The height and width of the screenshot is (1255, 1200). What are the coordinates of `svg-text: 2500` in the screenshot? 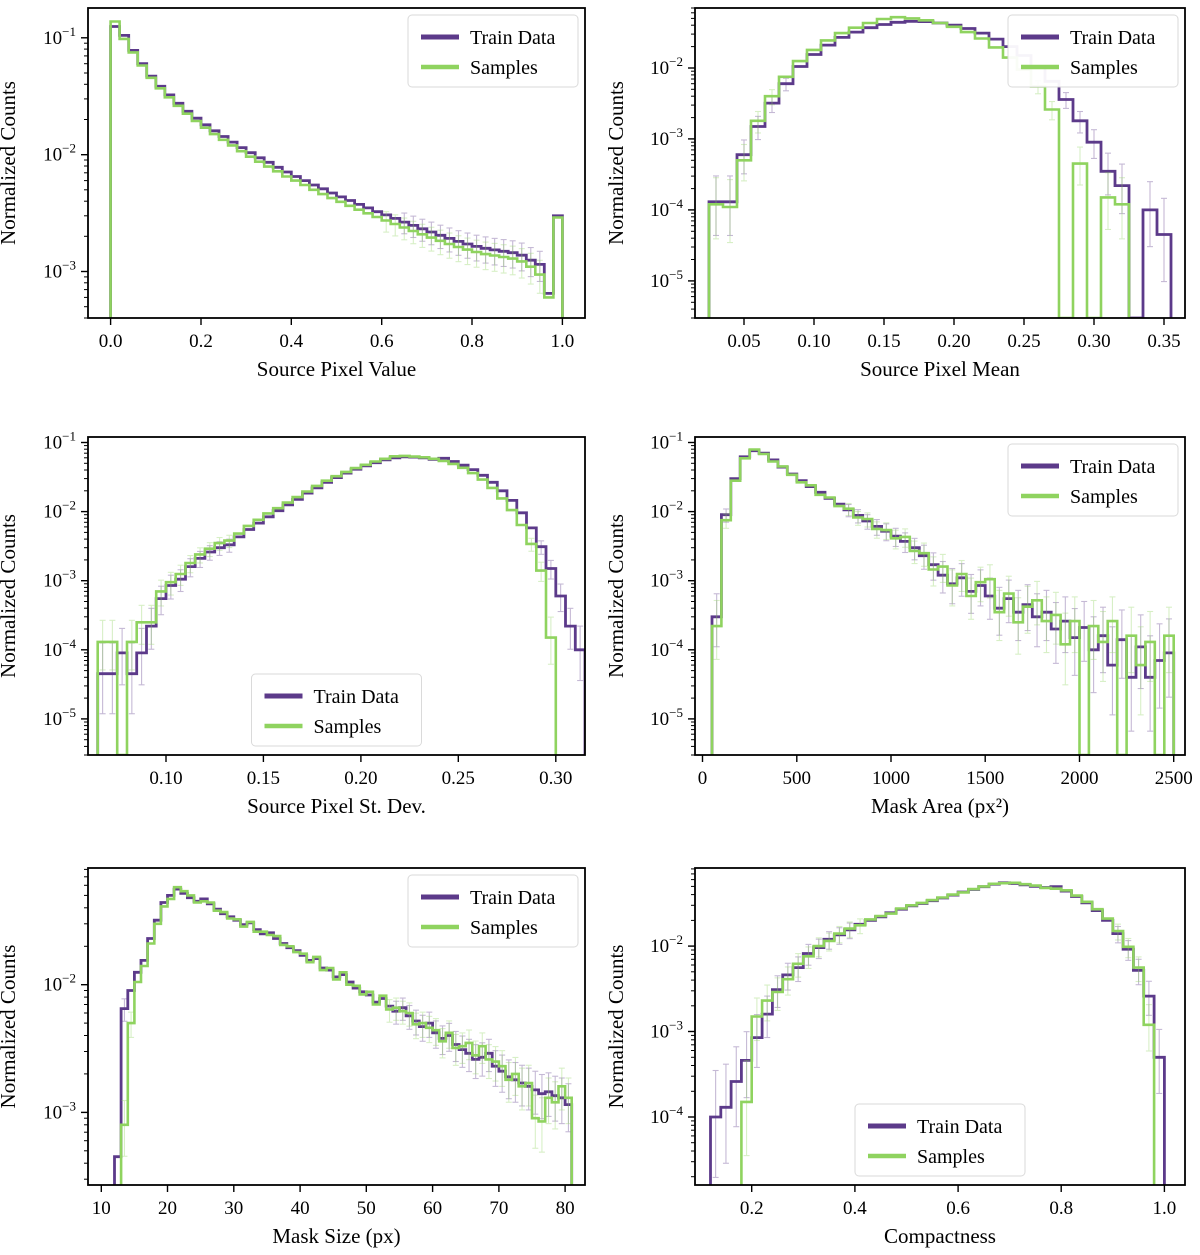 It's located at (1174, 778).